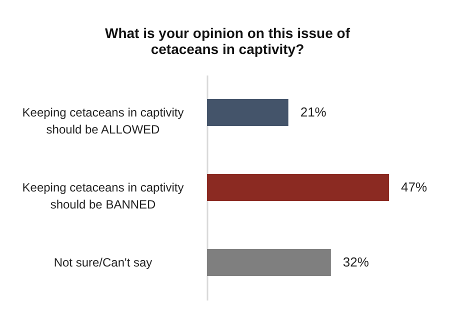 The image size is (454, 325). What do you see at coordinates (227, 41) in the screenshot?
I see `chart-title: What is your opinion on this issue of cetaceans in captivity?` at bounding box center [227, 41].